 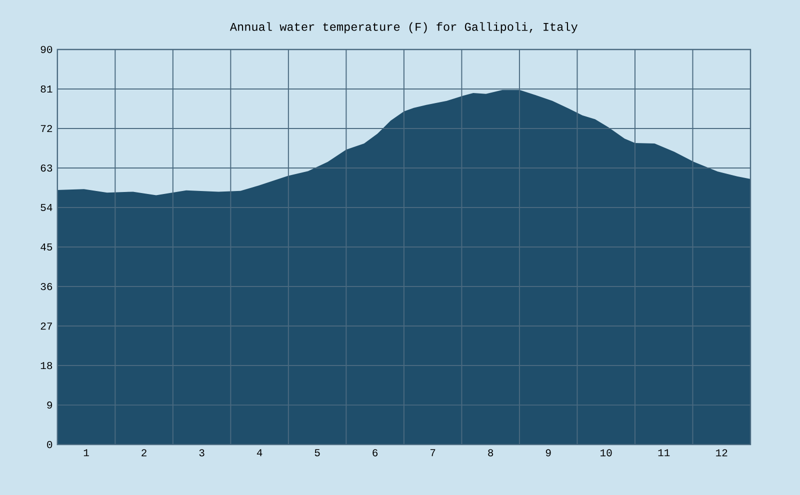 I want to click on x-tick-label: 10, so click(x=606, y=452).